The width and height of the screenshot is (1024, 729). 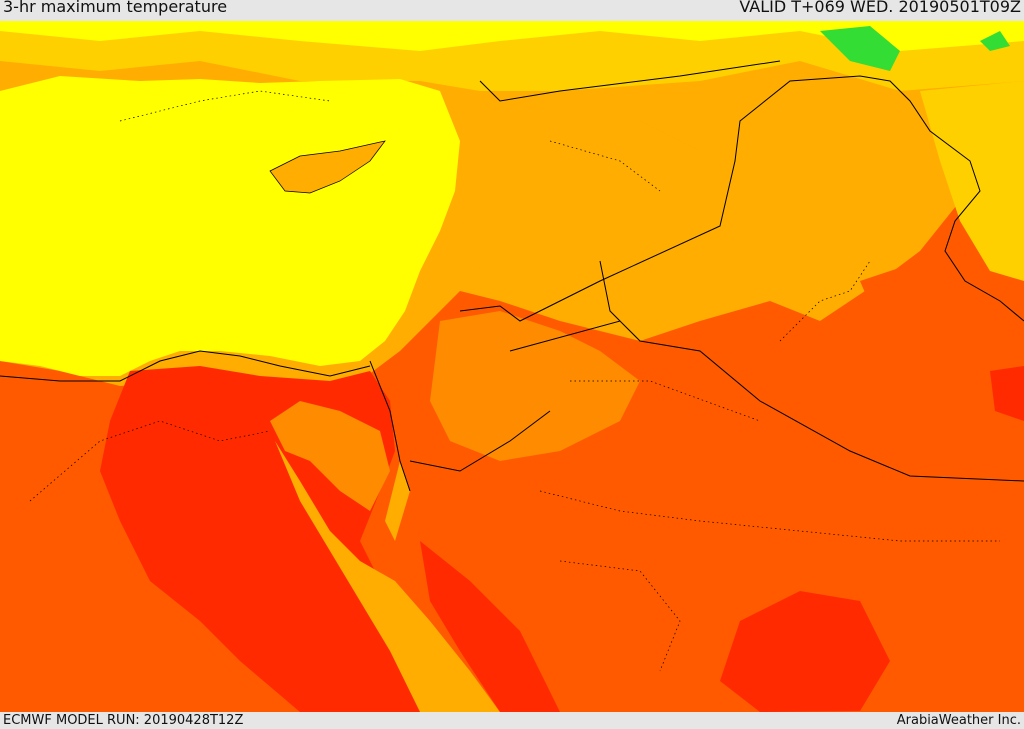 I want to click on gulf-of-aqaba, so click(x=397, y=501).